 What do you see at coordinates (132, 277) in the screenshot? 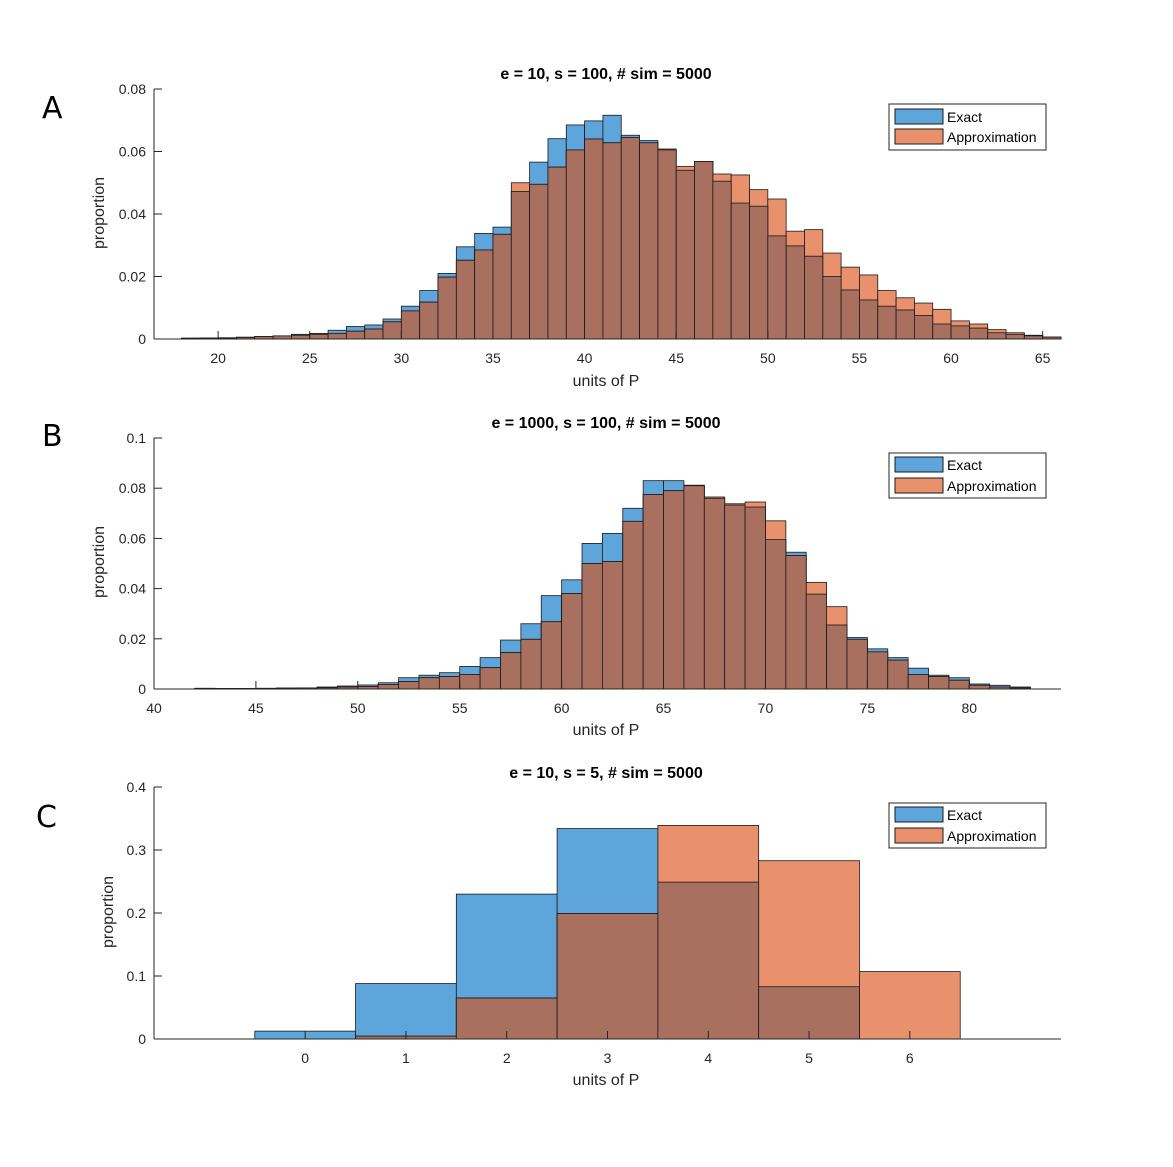
I see `y-tick-label-a-1: 0.02` at bounding box center [132, 277].